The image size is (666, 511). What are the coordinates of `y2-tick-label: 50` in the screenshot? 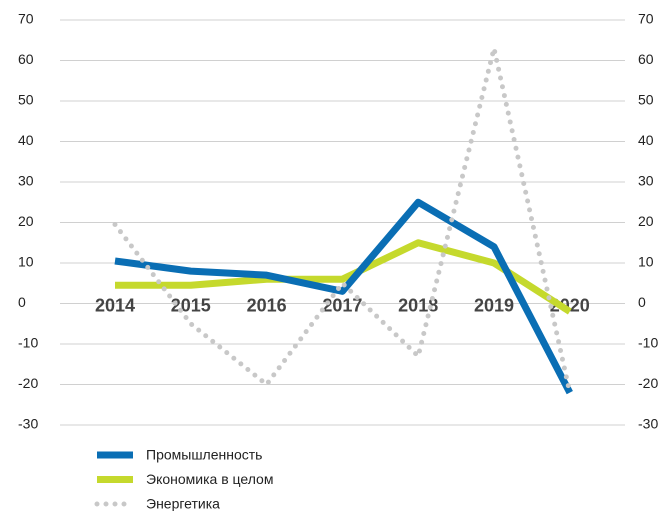 It's located at (646, 100).